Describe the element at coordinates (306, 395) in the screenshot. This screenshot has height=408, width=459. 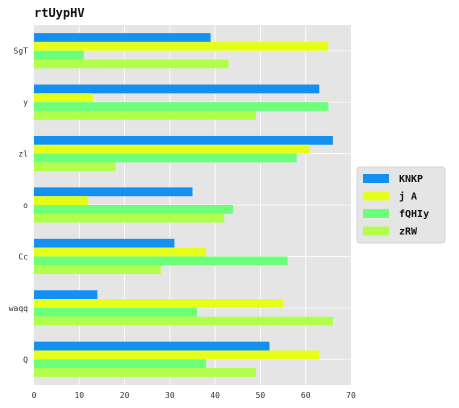
I see `x-tick-label: 60` at that location.